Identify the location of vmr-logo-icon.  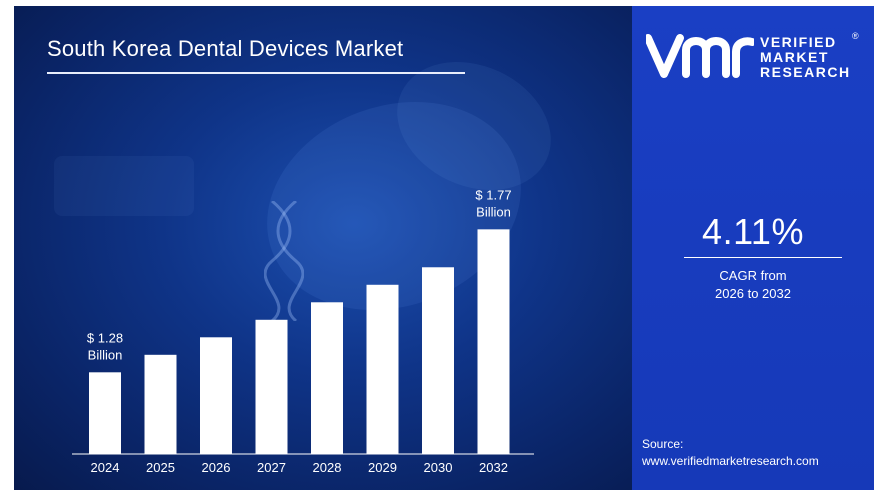
(700, 56).